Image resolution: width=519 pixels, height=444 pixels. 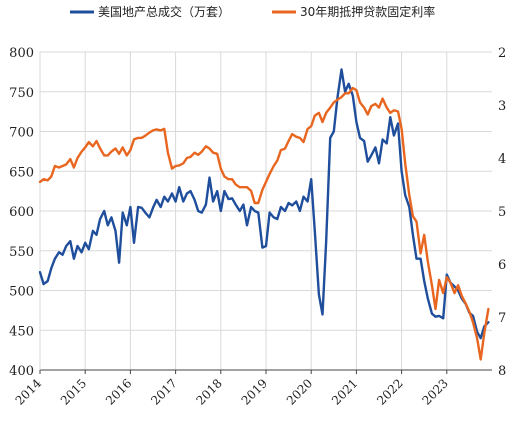 I want to click on x-tick-label: 2019, so click(x=254, y=391).